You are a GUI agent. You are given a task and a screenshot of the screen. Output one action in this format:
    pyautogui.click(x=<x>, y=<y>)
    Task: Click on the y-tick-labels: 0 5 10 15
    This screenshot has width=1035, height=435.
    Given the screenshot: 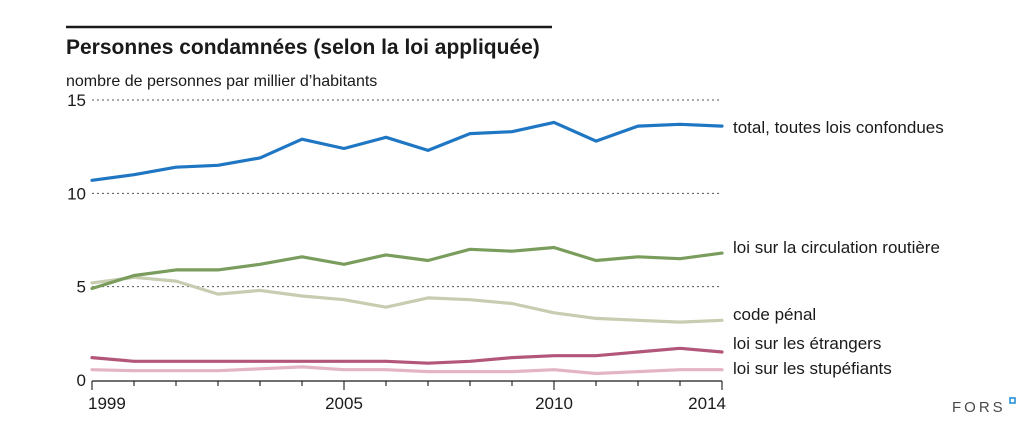 What is the action you would take?
    pyautogui.click(x=76, y=240)
    